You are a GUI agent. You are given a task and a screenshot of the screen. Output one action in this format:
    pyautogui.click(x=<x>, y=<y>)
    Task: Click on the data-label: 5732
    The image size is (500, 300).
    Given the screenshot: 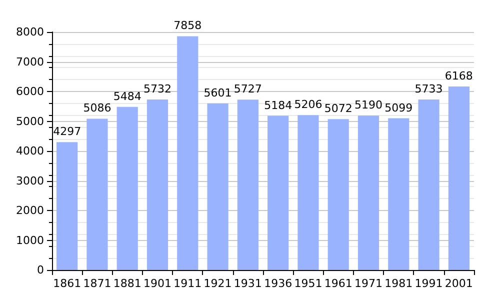 What is the action you would take?
    pyautogui.click(x=158, y=89)
    